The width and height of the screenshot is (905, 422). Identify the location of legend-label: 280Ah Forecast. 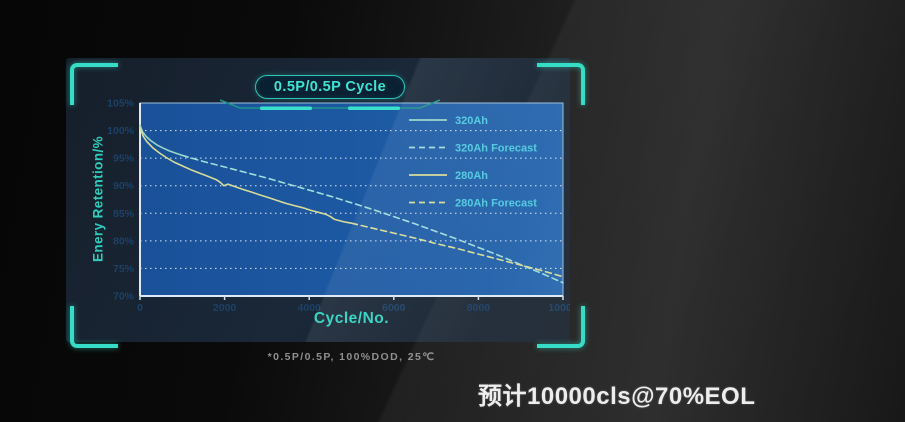
(496, 204).